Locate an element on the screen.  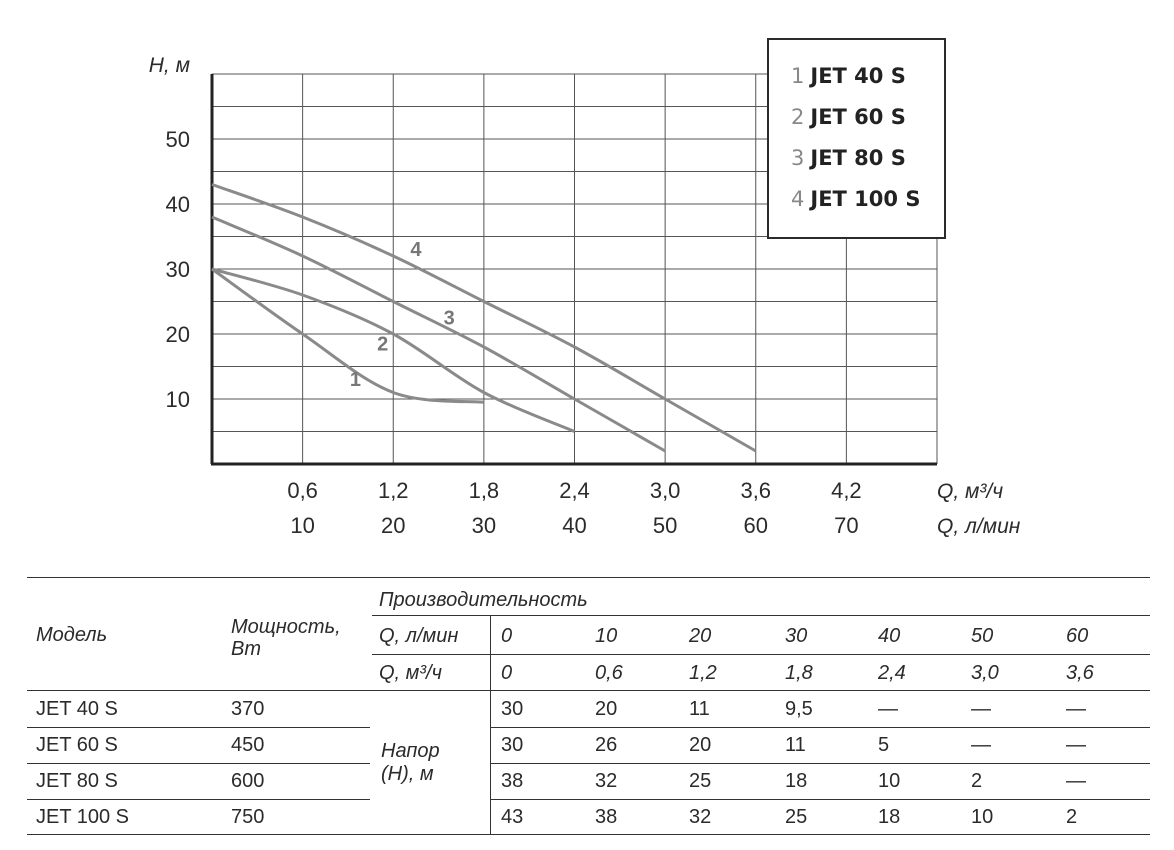
table-row-model: JET 80 S is located at coordinates (77, 781).